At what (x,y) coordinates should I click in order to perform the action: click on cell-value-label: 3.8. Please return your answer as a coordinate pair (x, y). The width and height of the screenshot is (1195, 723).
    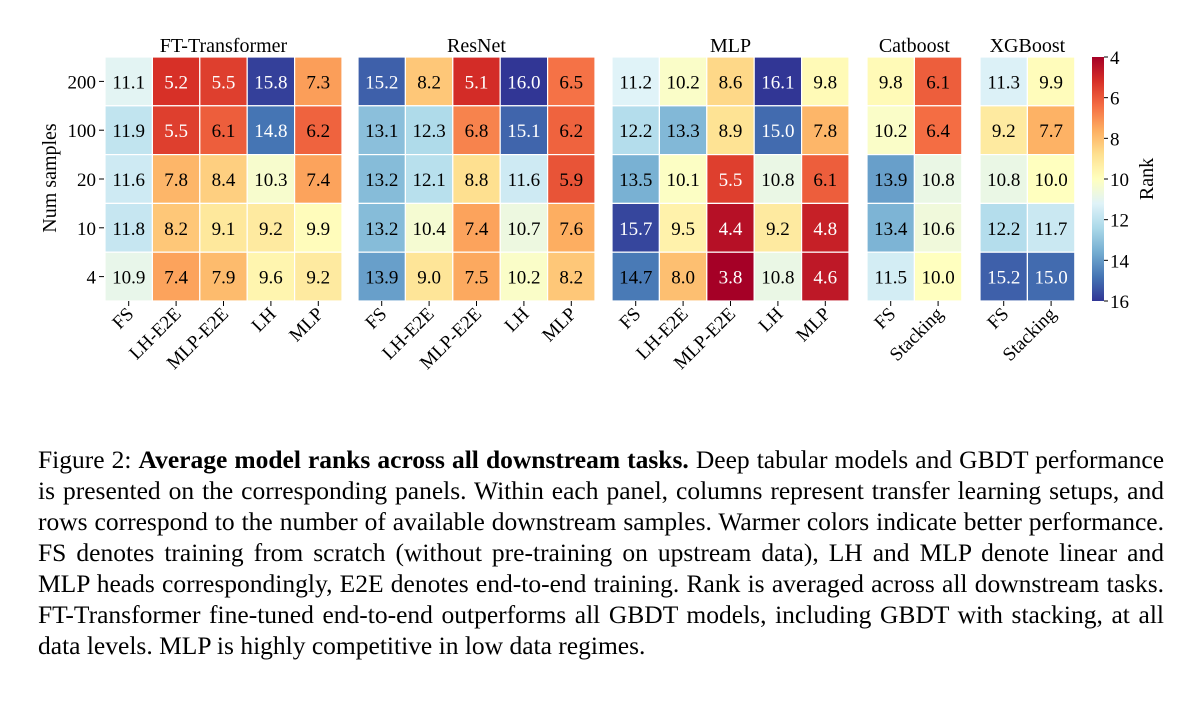
    Looking at the image, I should click on (731, 278).